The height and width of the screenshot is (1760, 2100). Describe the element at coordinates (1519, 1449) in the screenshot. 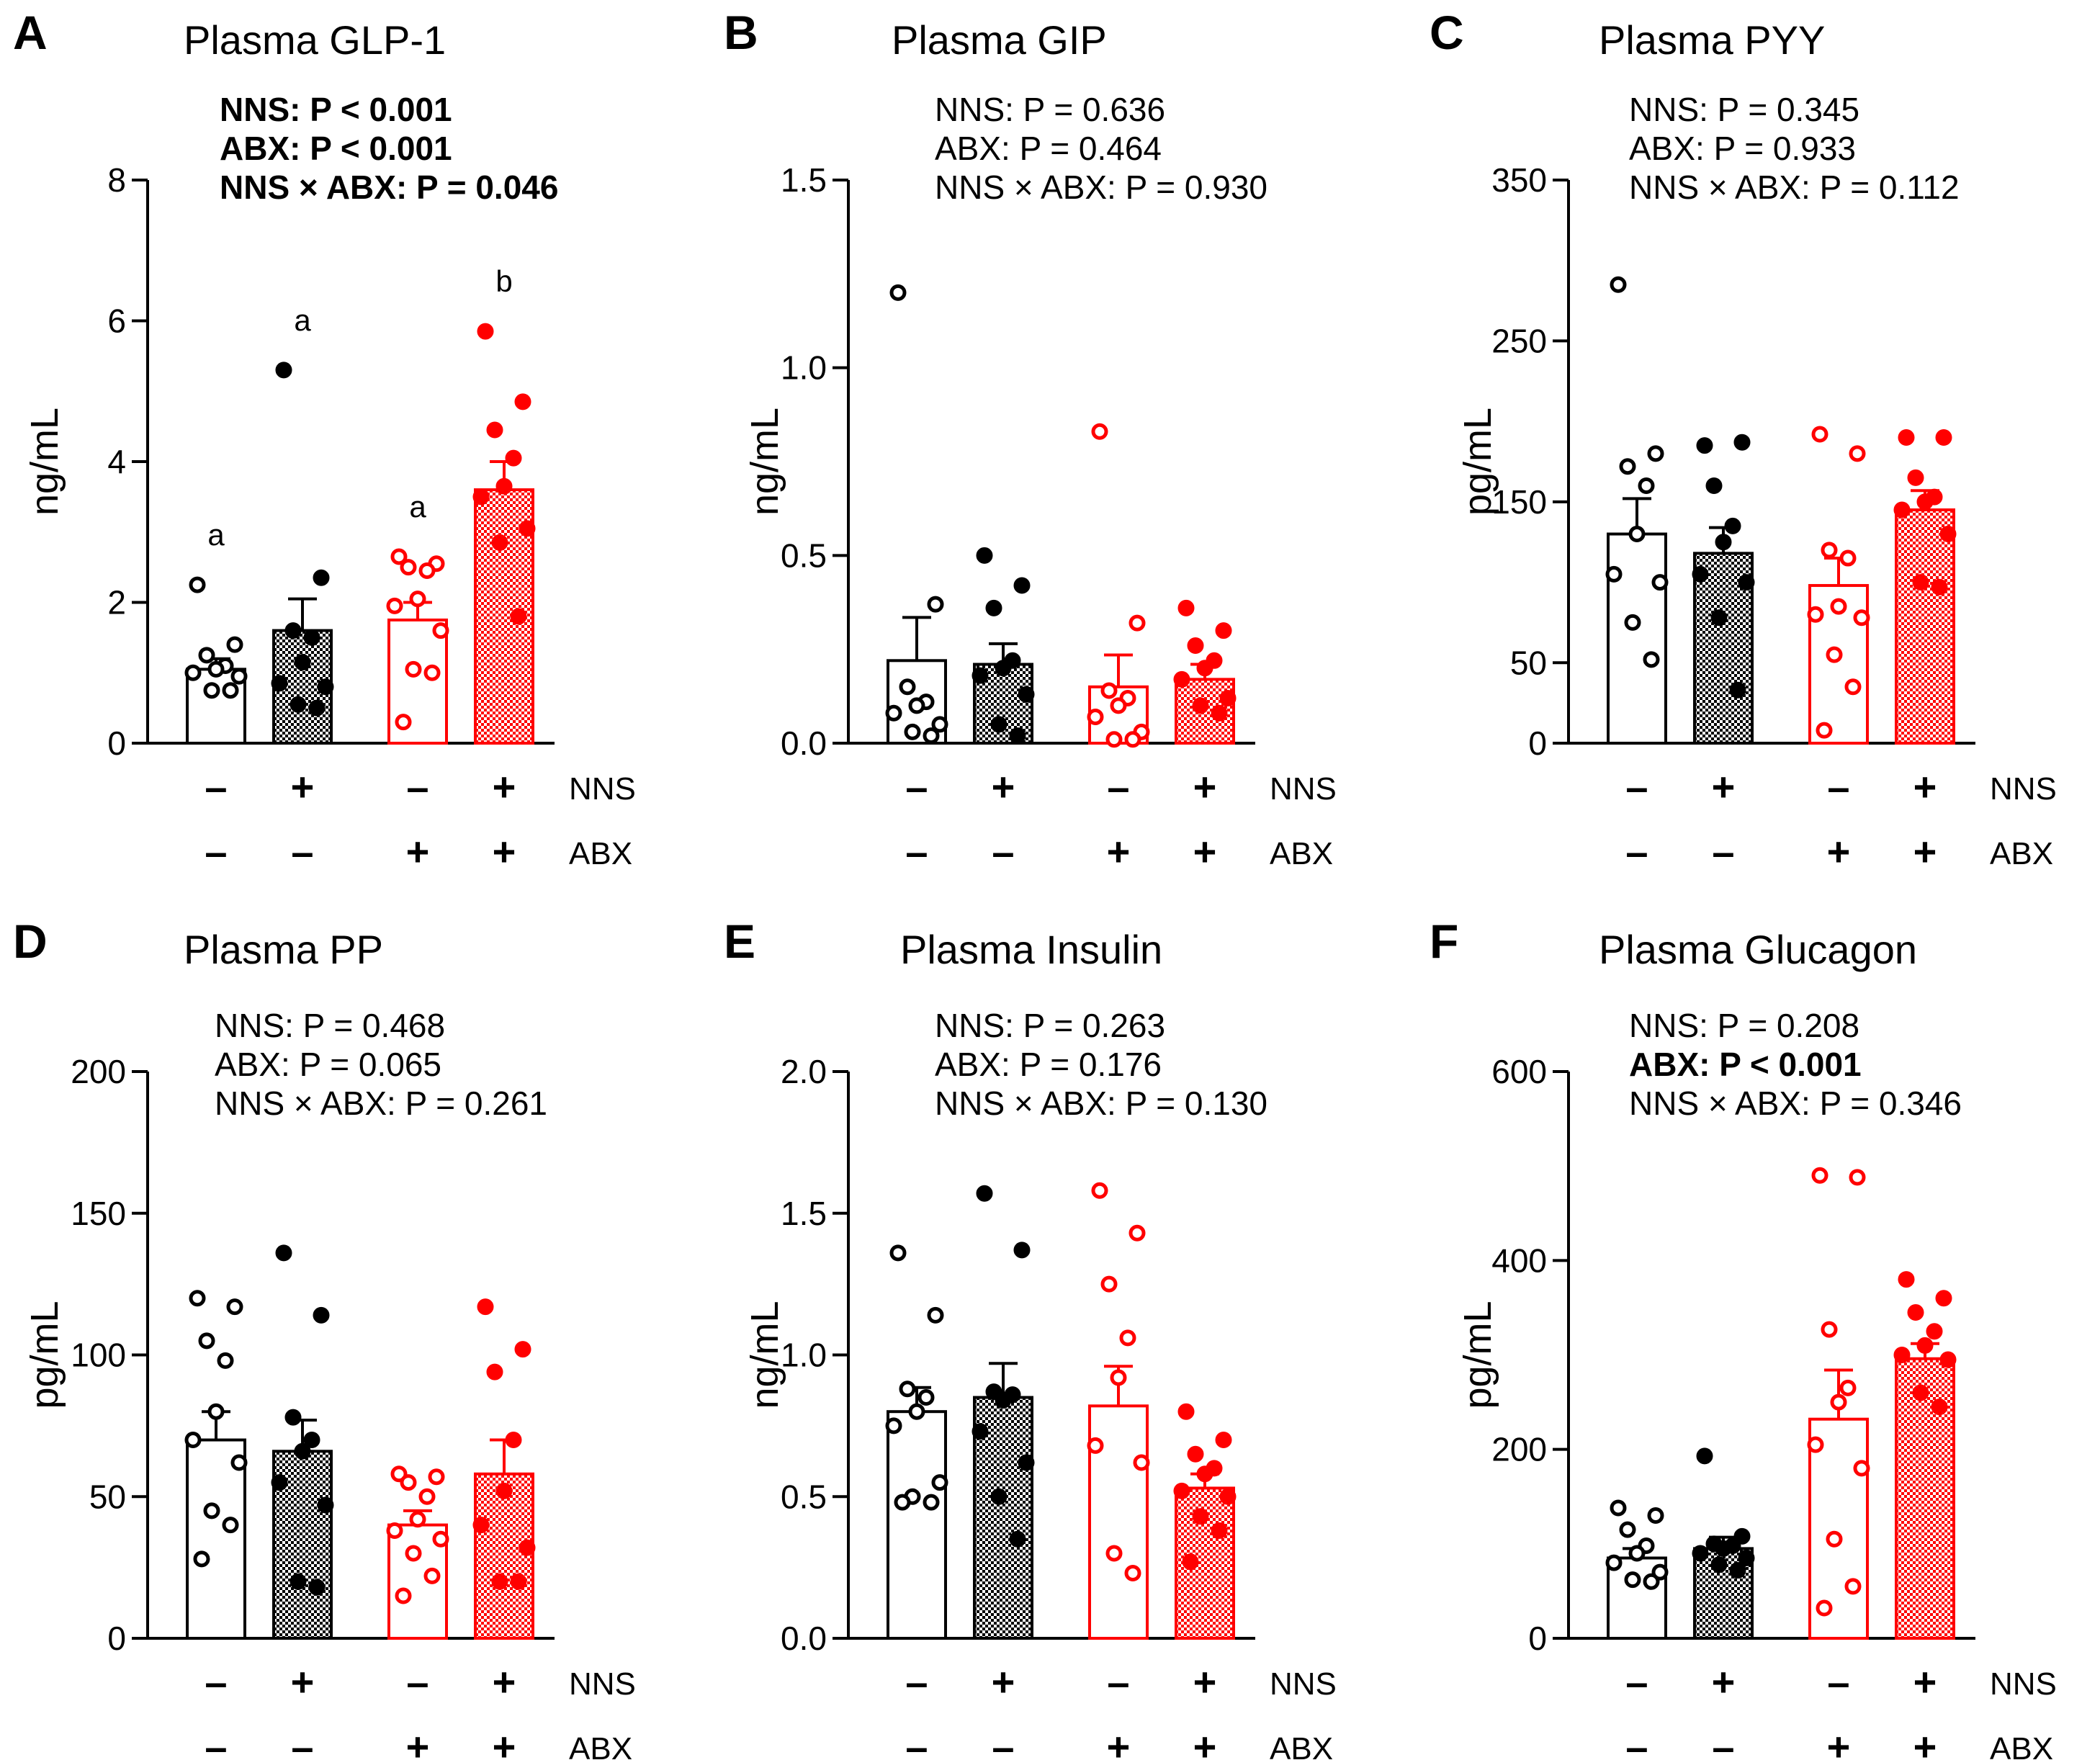

I see `y-tick-label: 200` at that location.